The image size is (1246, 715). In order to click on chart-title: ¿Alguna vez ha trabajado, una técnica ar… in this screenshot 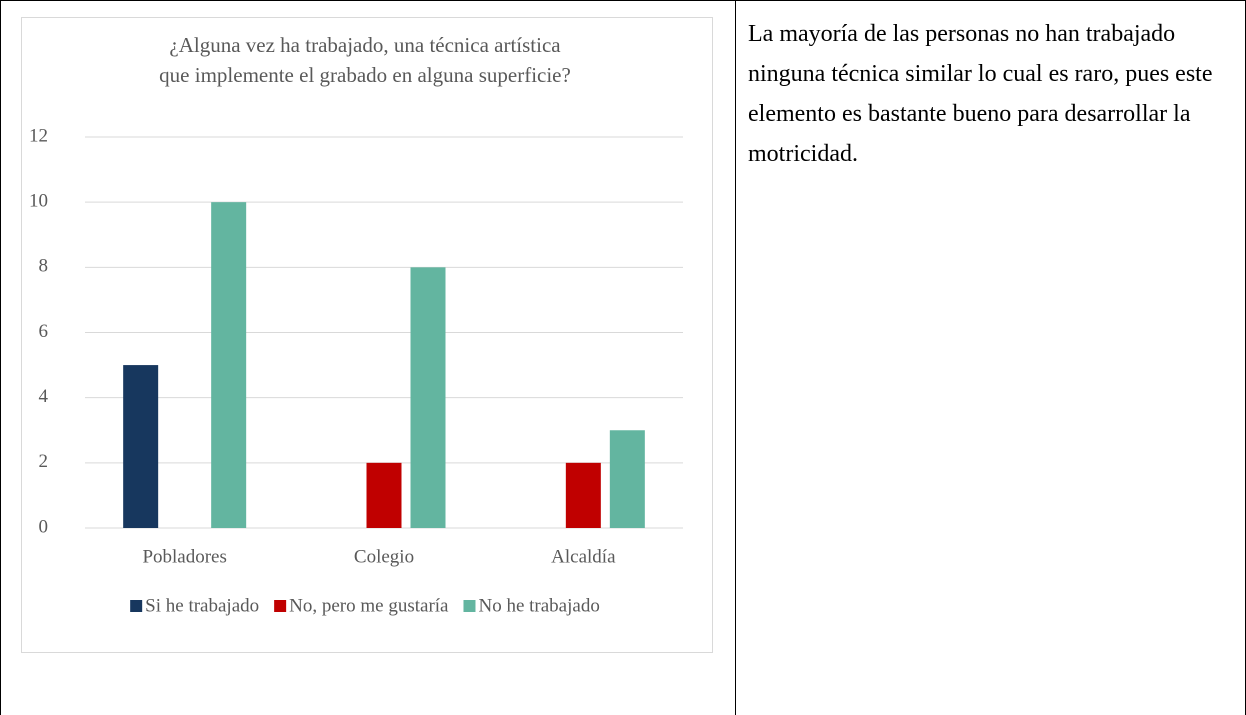, I will do `click(365, 45)`.